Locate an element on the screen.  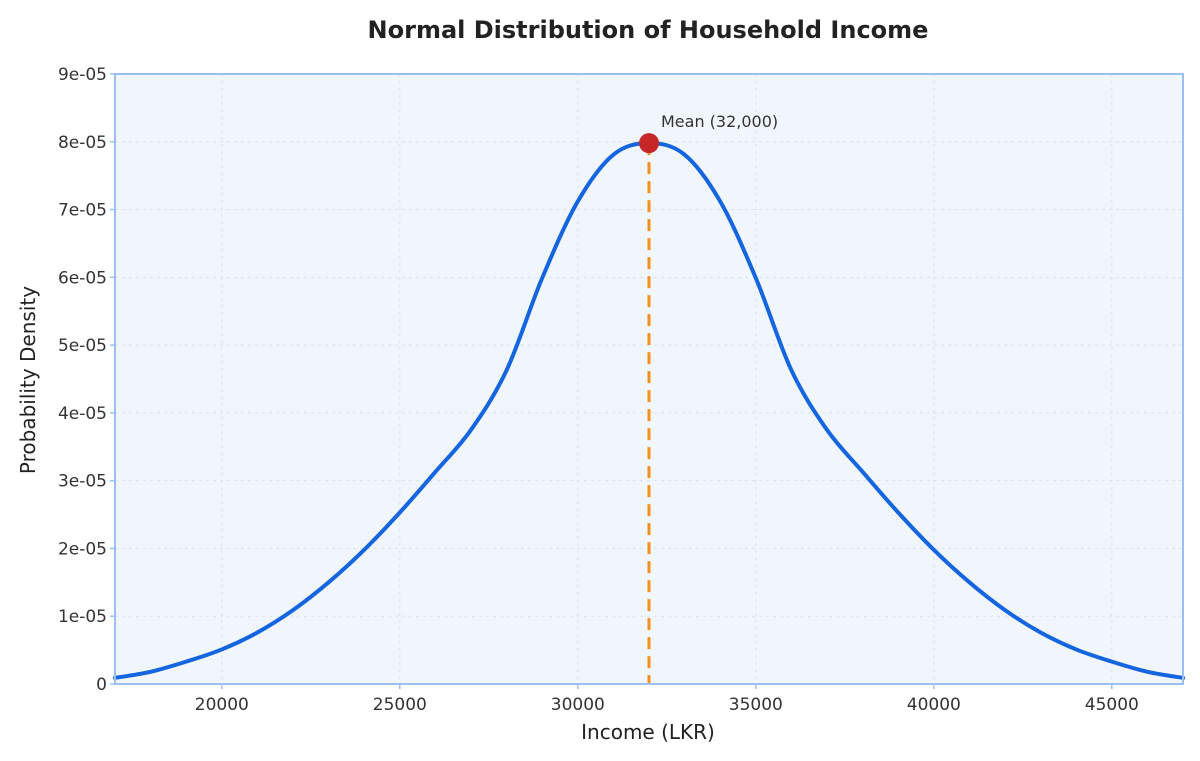
x-tick-label: 20000 is located at coordinates (222, 705).